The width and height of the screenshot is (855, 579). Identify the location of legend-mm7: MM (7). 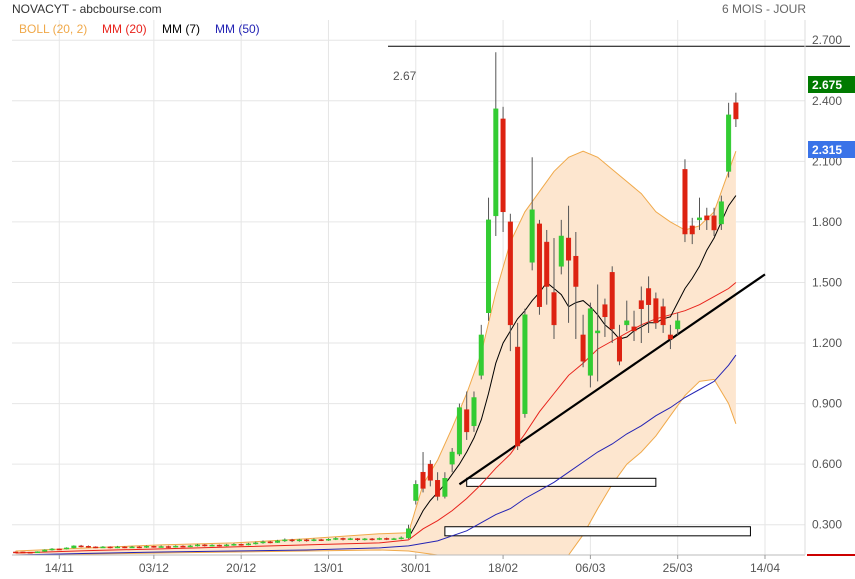
(181, 29).